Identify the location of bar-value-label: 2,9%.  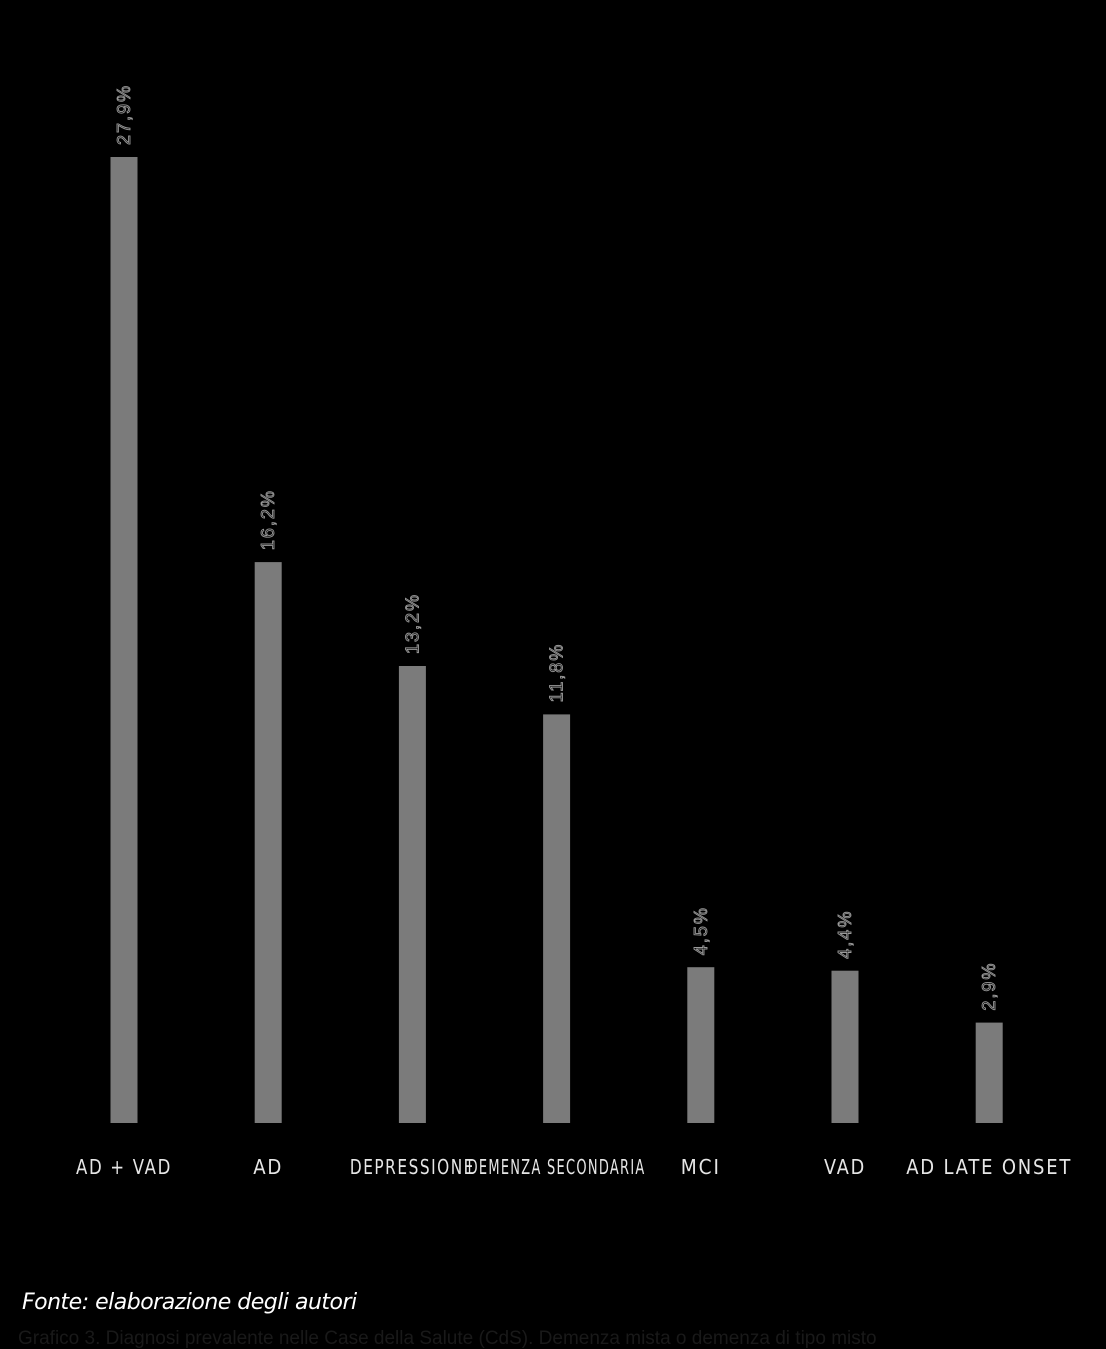
(989, 986).